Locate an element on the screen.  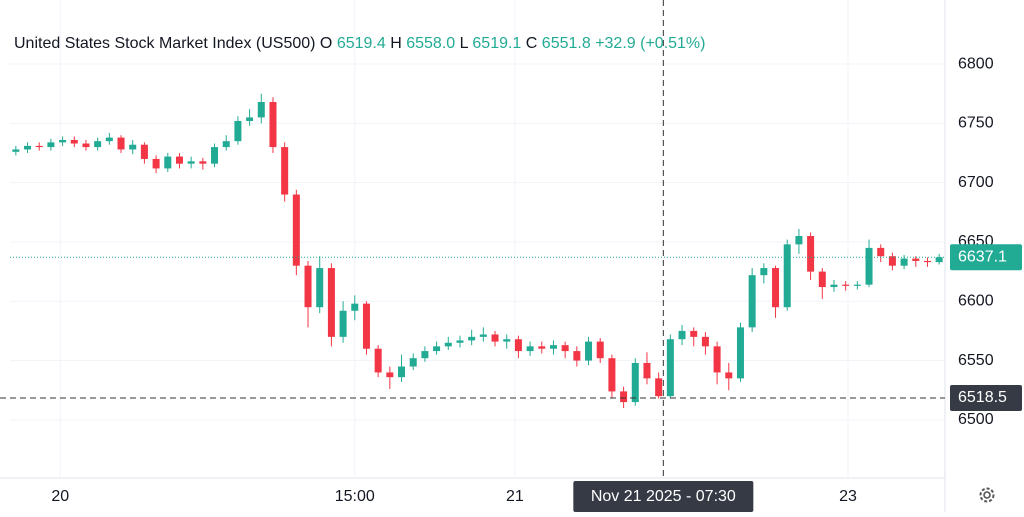
y-tick-label: 6500 is located at coordinates (976, 419).